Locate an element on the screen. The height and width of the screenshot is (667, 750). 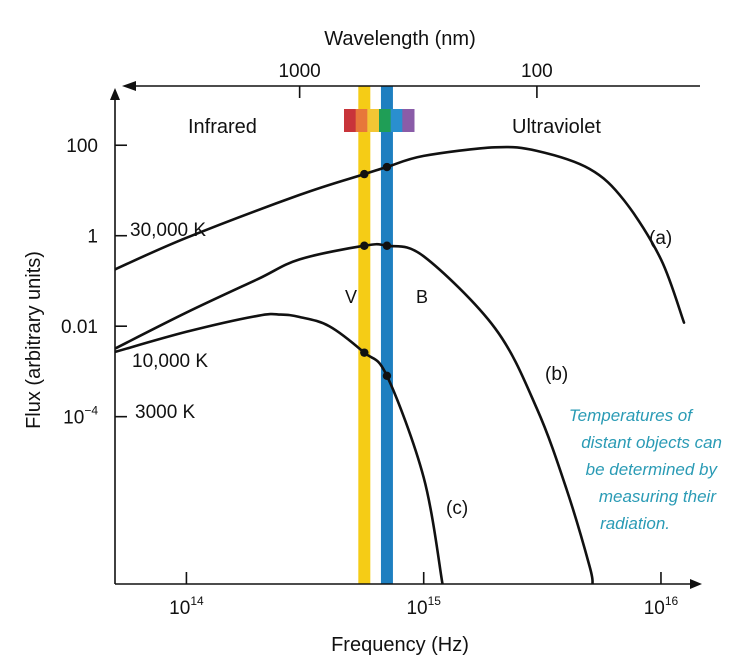
wavelength-axis-arrow is located at coordinates (129, 86).